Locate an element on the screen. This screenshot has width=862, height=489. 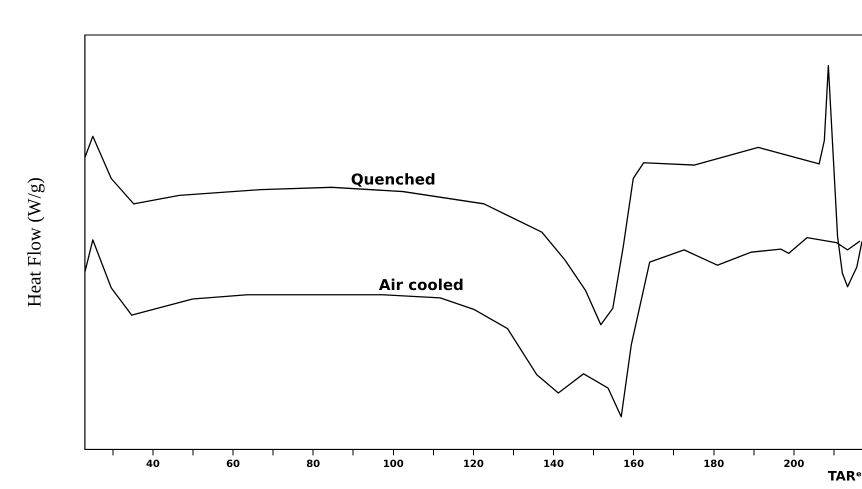
x-tick-label: 60 is located at coordinates (233, 464).